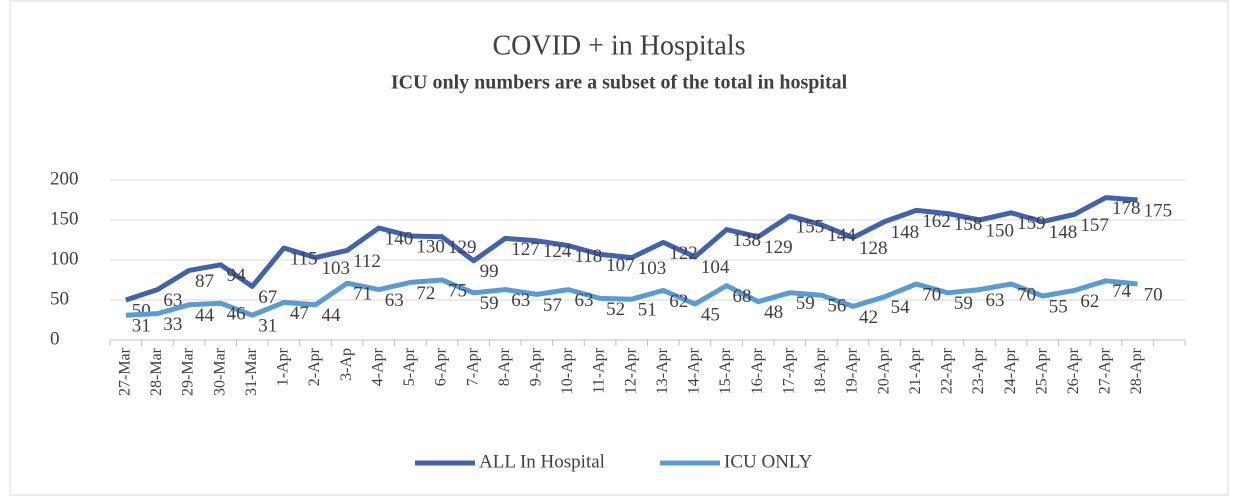  What do you see at coordinates (936, 221) in the screenshot?
I see `data-label: 162` at bounding box center [936, 221].